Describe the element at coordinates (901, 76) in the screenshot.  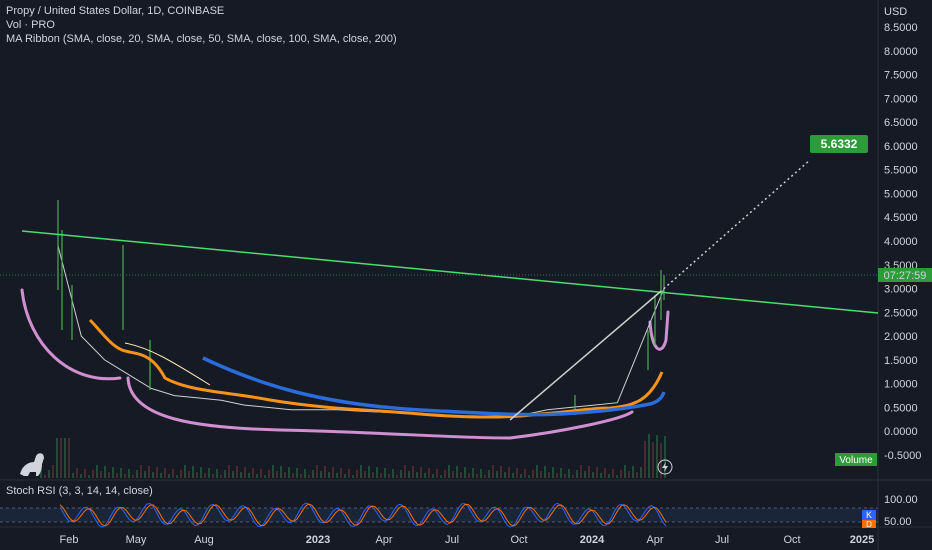
I see `y-tick-label: 7.5000` at that location.